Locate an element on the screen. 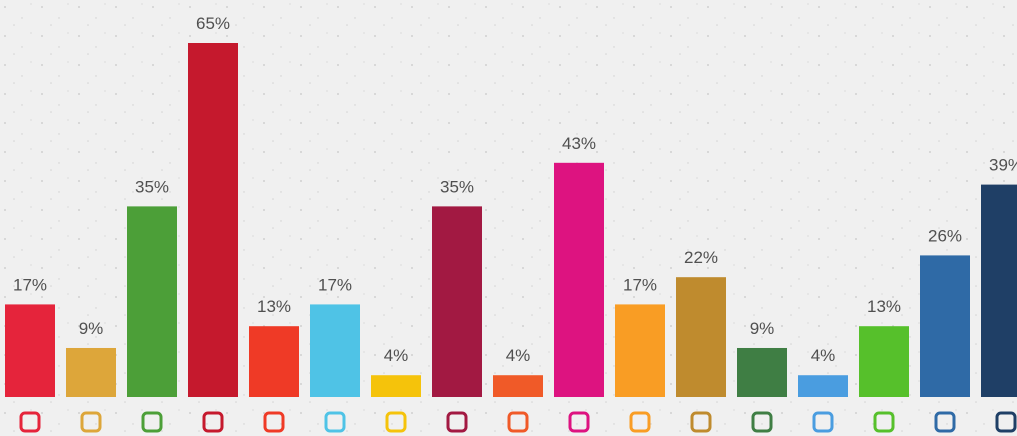 The image size is (1017, 436). value-label: 26% is located at coordinates (945, 235).